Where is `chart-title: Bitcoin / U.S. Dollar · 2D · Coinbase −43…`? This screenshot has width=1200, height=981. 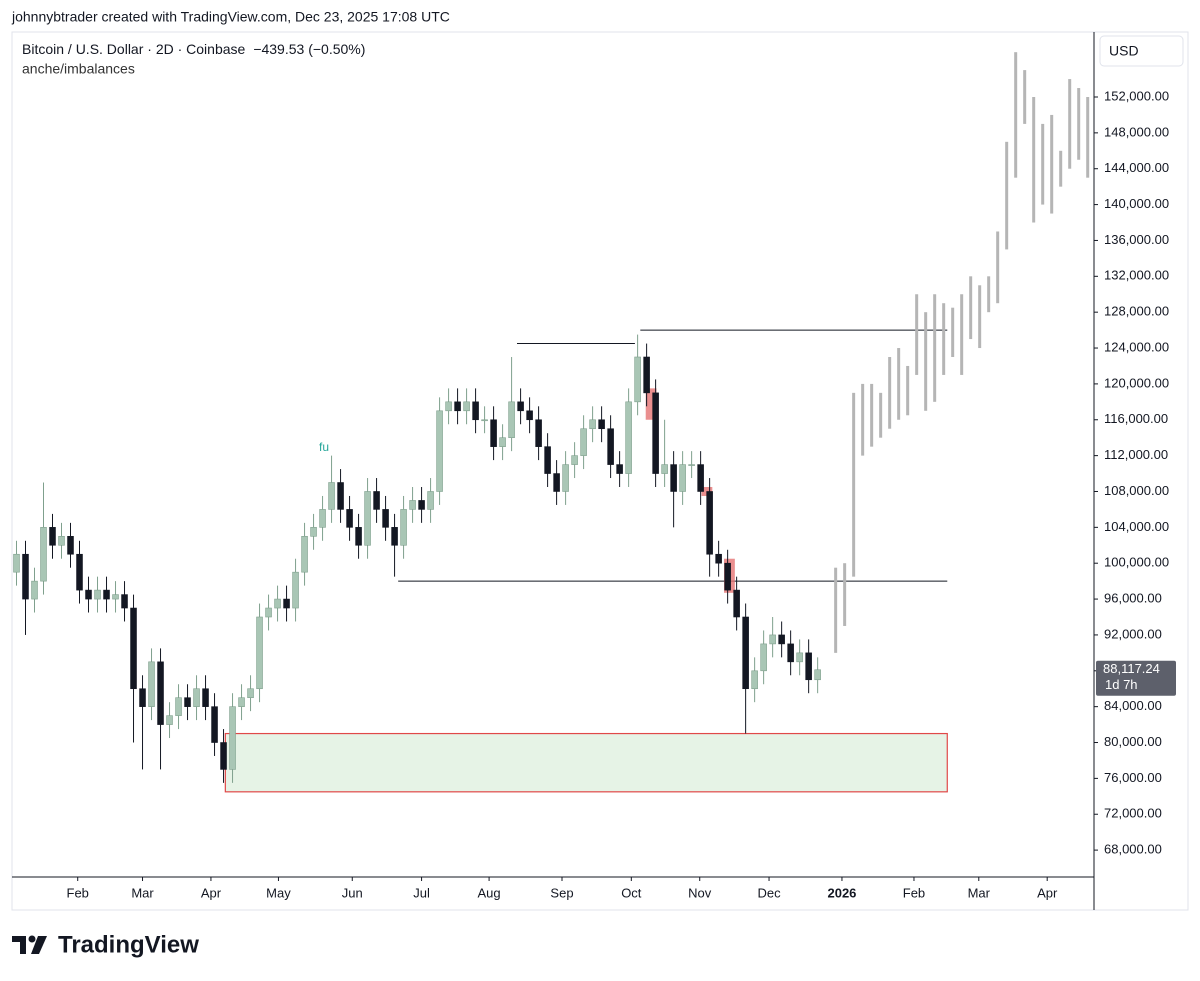
chart-title: Bitcoin / U.S. Dollar · 2D · Coinbase −43… is located at coordinates (193, 49).